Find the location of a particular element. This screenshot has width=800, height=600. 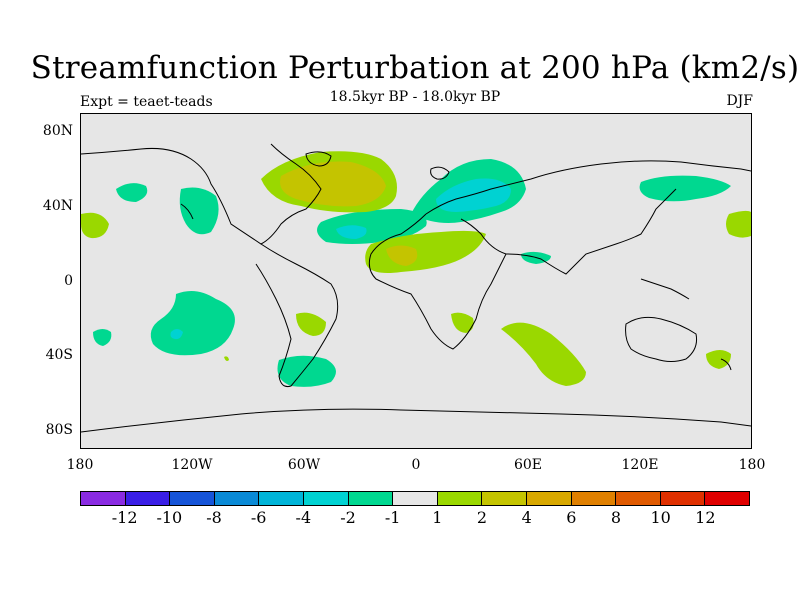

colorbar-label: 1 is located at coordinates (437, 517).